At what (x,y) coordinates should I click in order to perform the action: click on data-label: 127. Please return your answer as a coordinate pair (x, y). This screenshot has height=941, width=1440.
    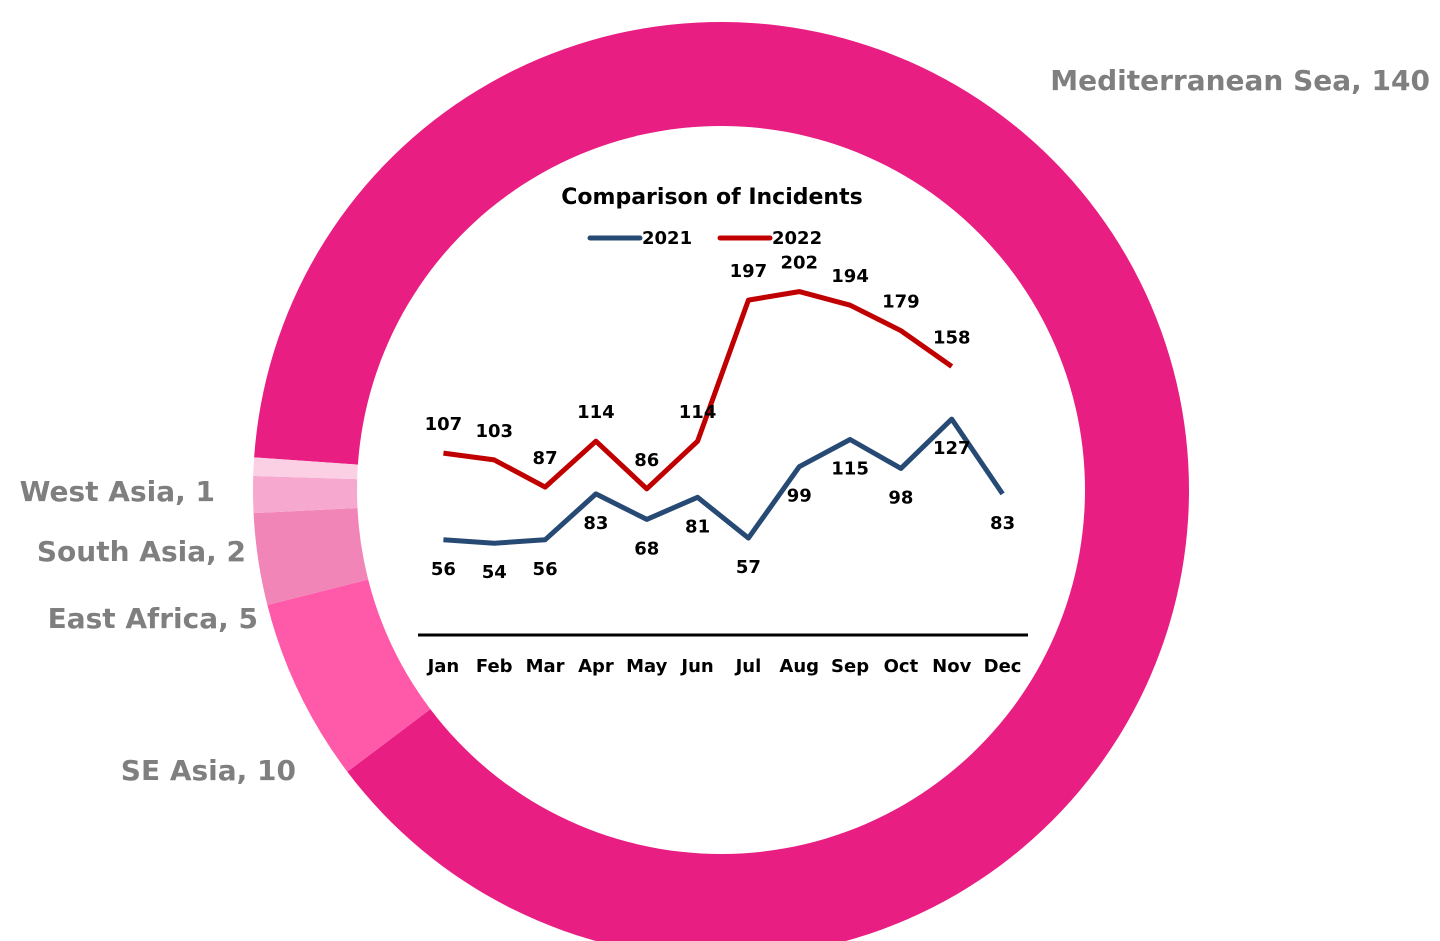
    Looking at the image, I should click on (952, 448).